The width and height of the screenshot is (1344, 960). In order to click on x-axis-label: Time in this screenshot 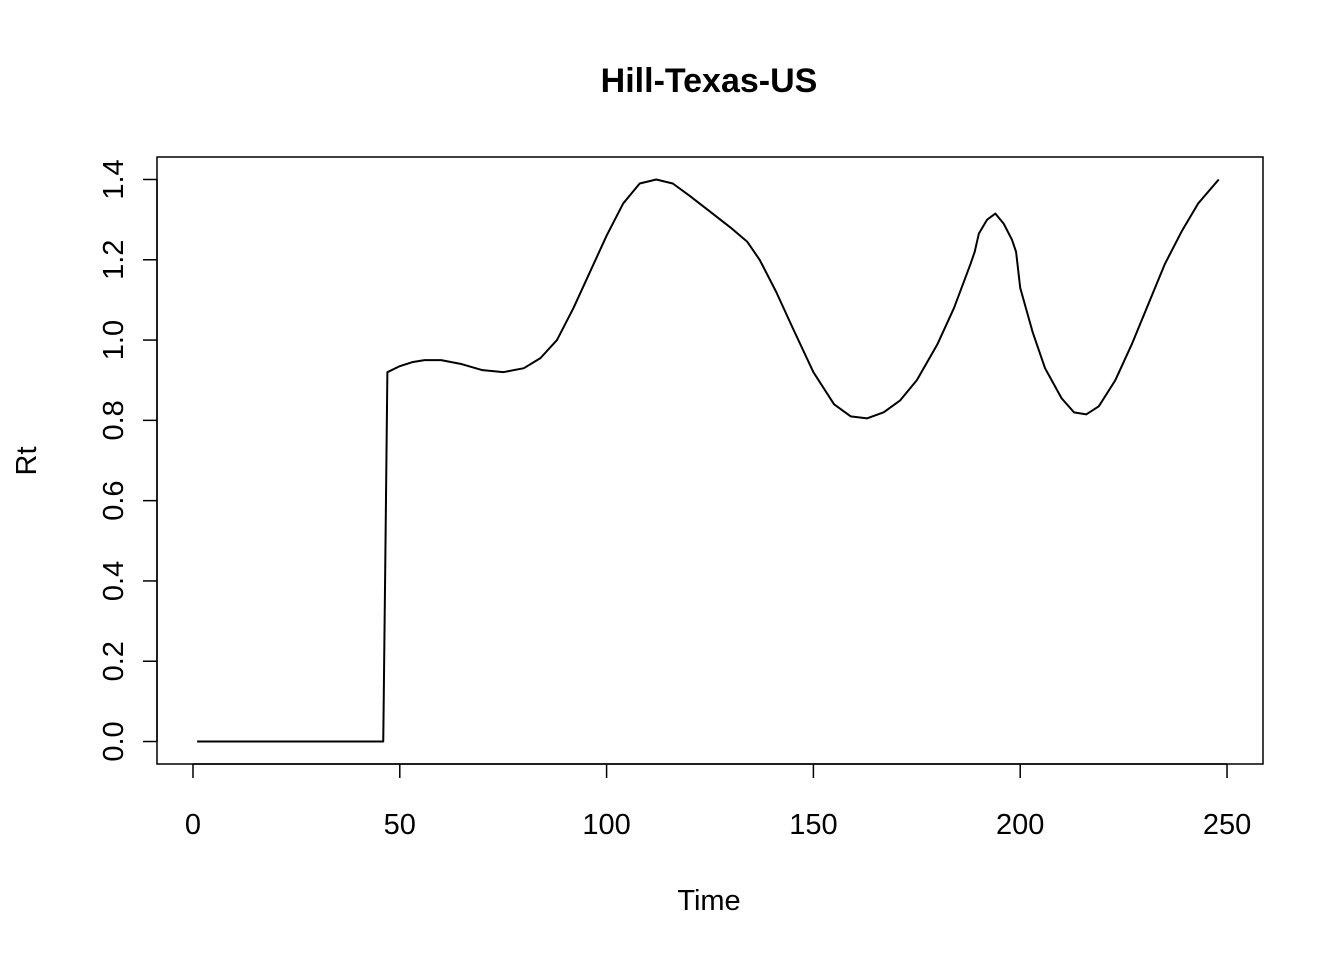, I will do `click(708, 901)`.